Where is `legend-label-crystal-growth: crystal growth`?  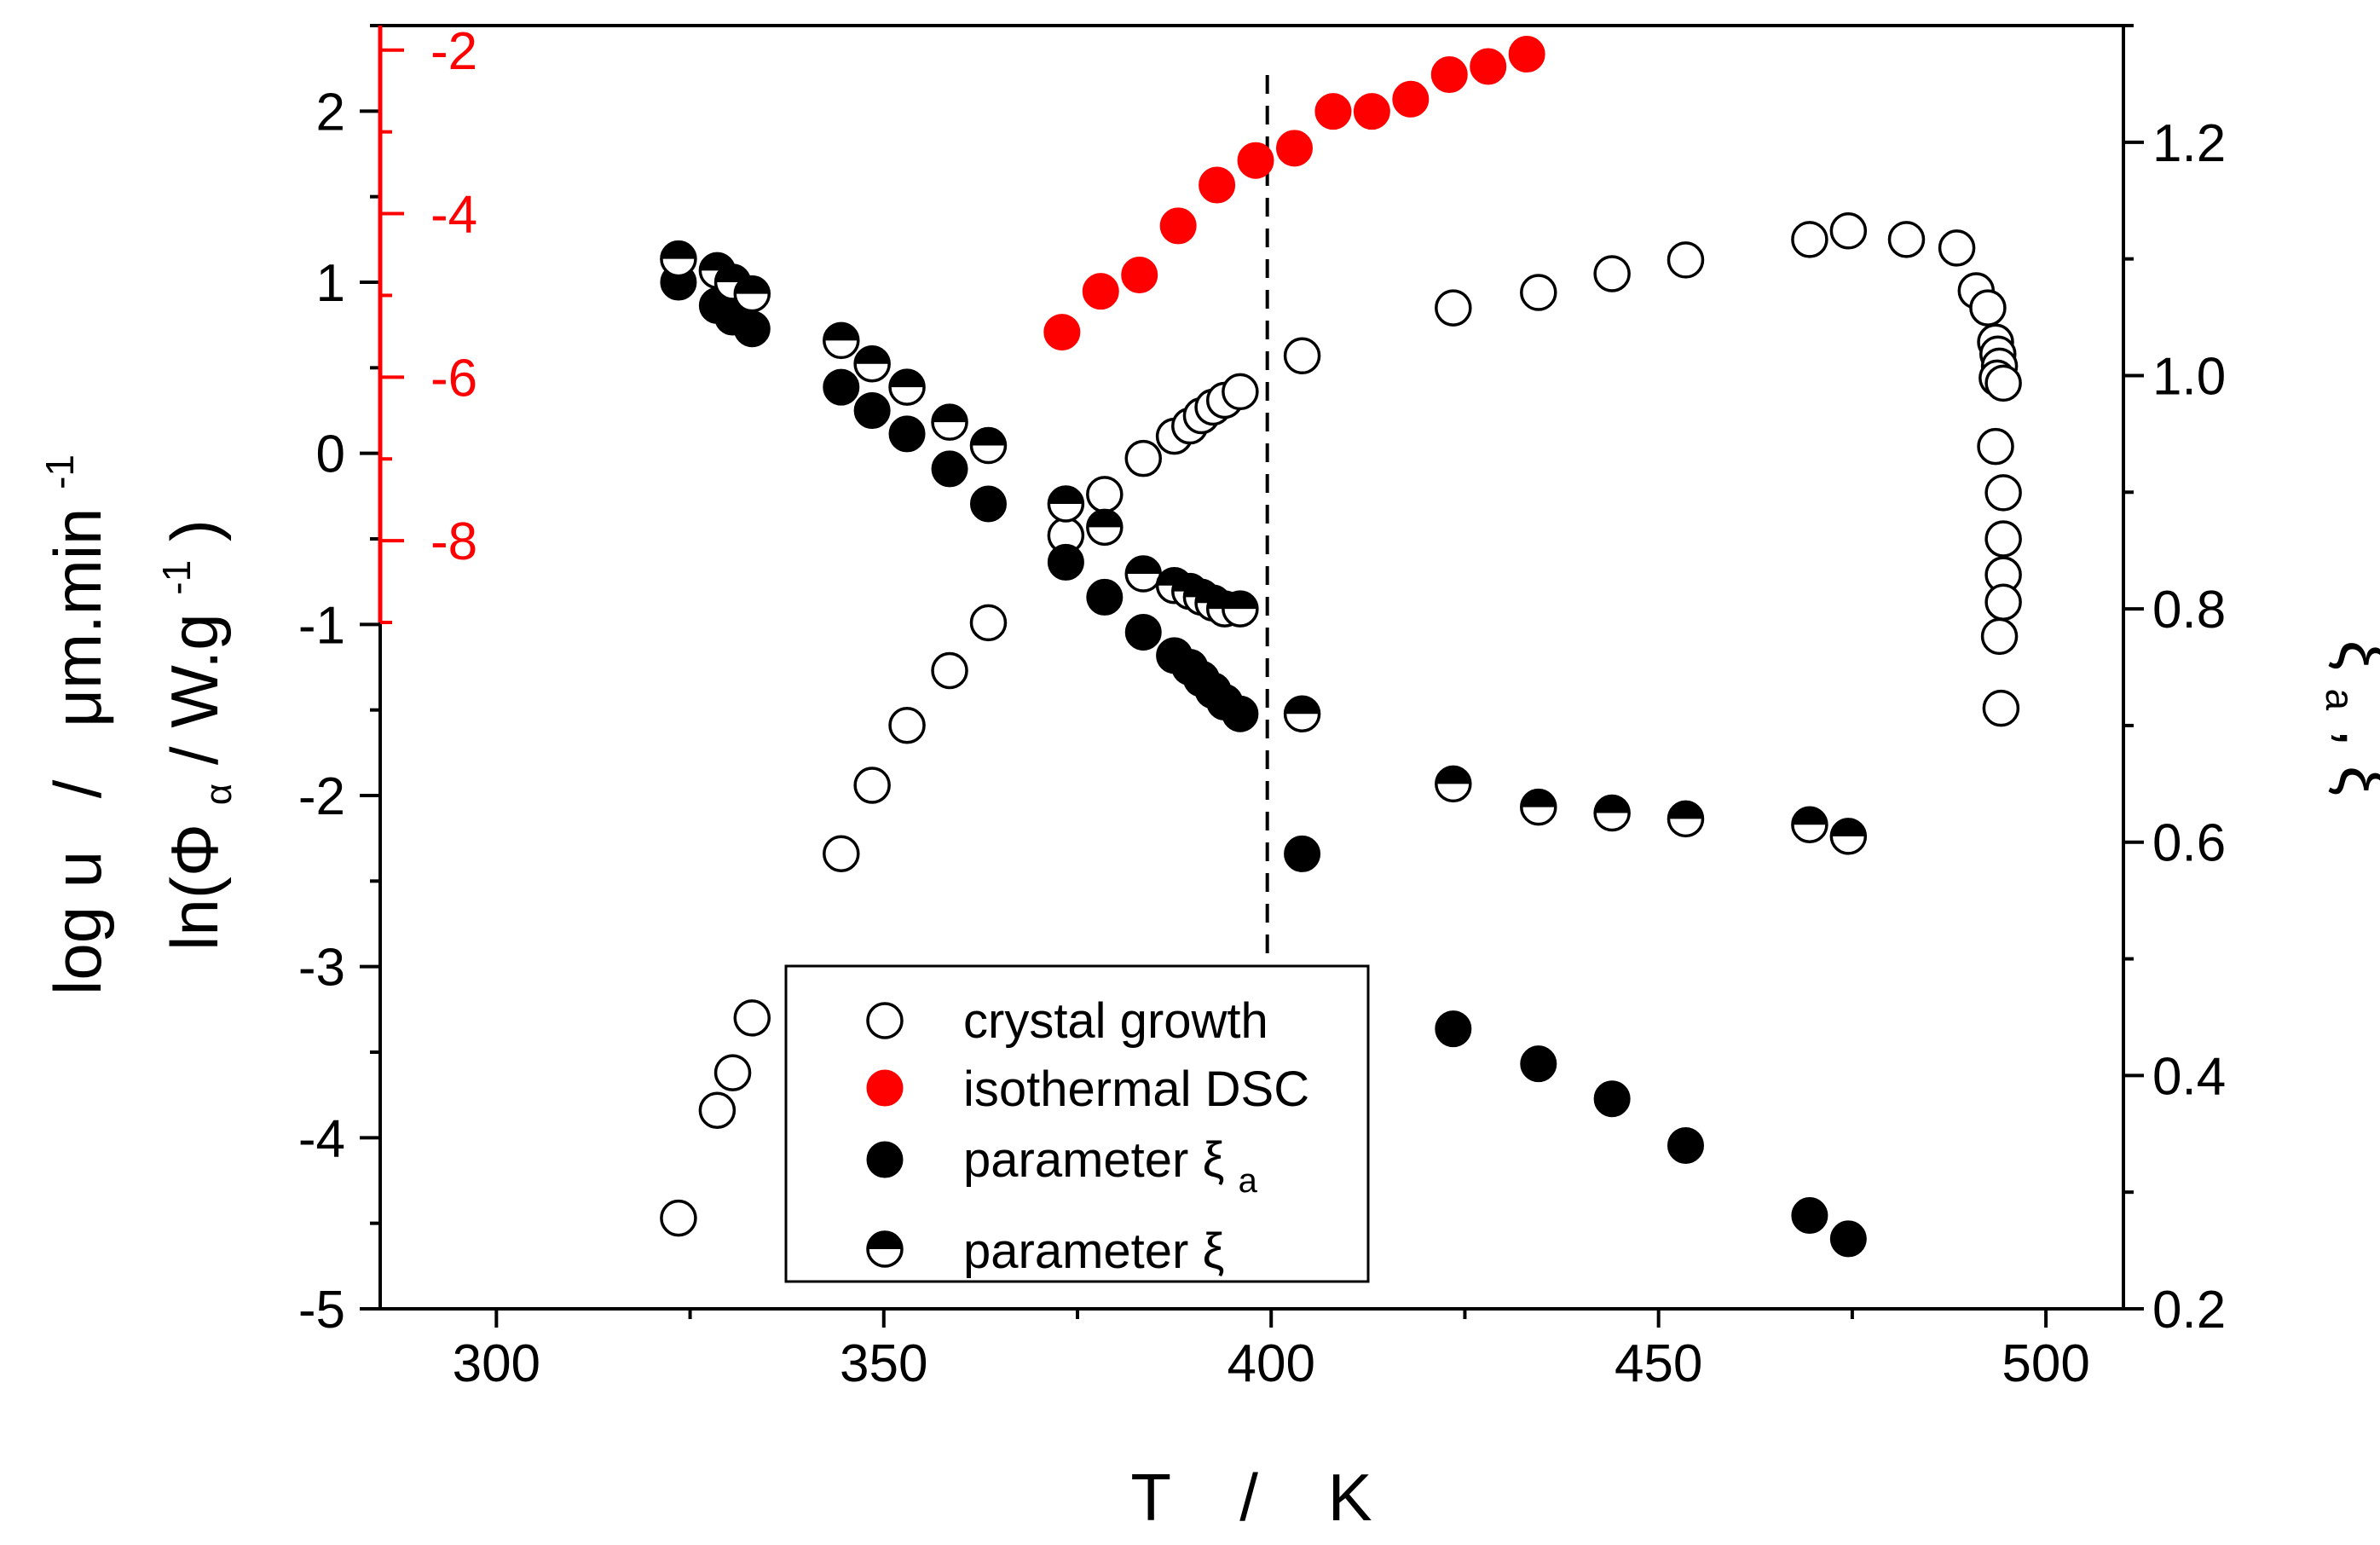
legend-label-crystal-growth: crystal growth is located at coordinates (1115, 1021).